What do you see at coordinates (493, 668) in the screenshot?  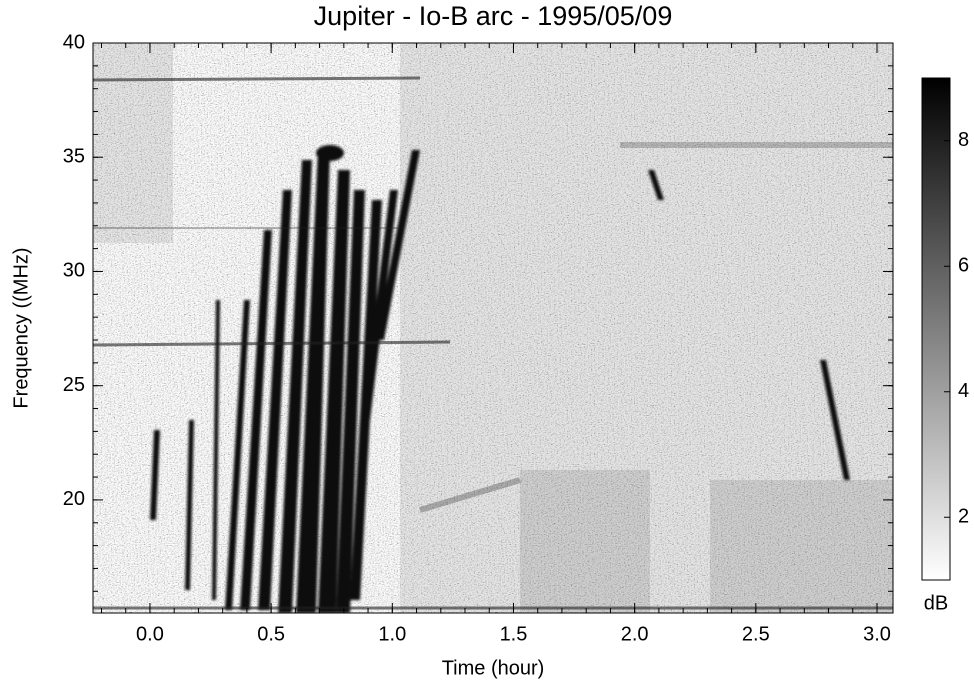 I see `x-axis-label: Time (hour)` at bounding box center [493, 668].